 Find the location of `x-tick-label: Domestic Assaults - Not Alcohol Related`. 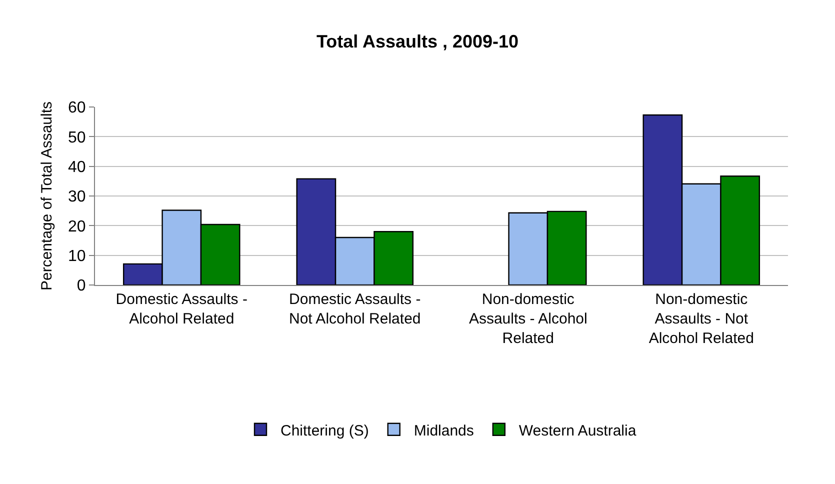

x-tick-label: Domestic Assaults - Not Alcohol Related is located at coordinates (355, 309).